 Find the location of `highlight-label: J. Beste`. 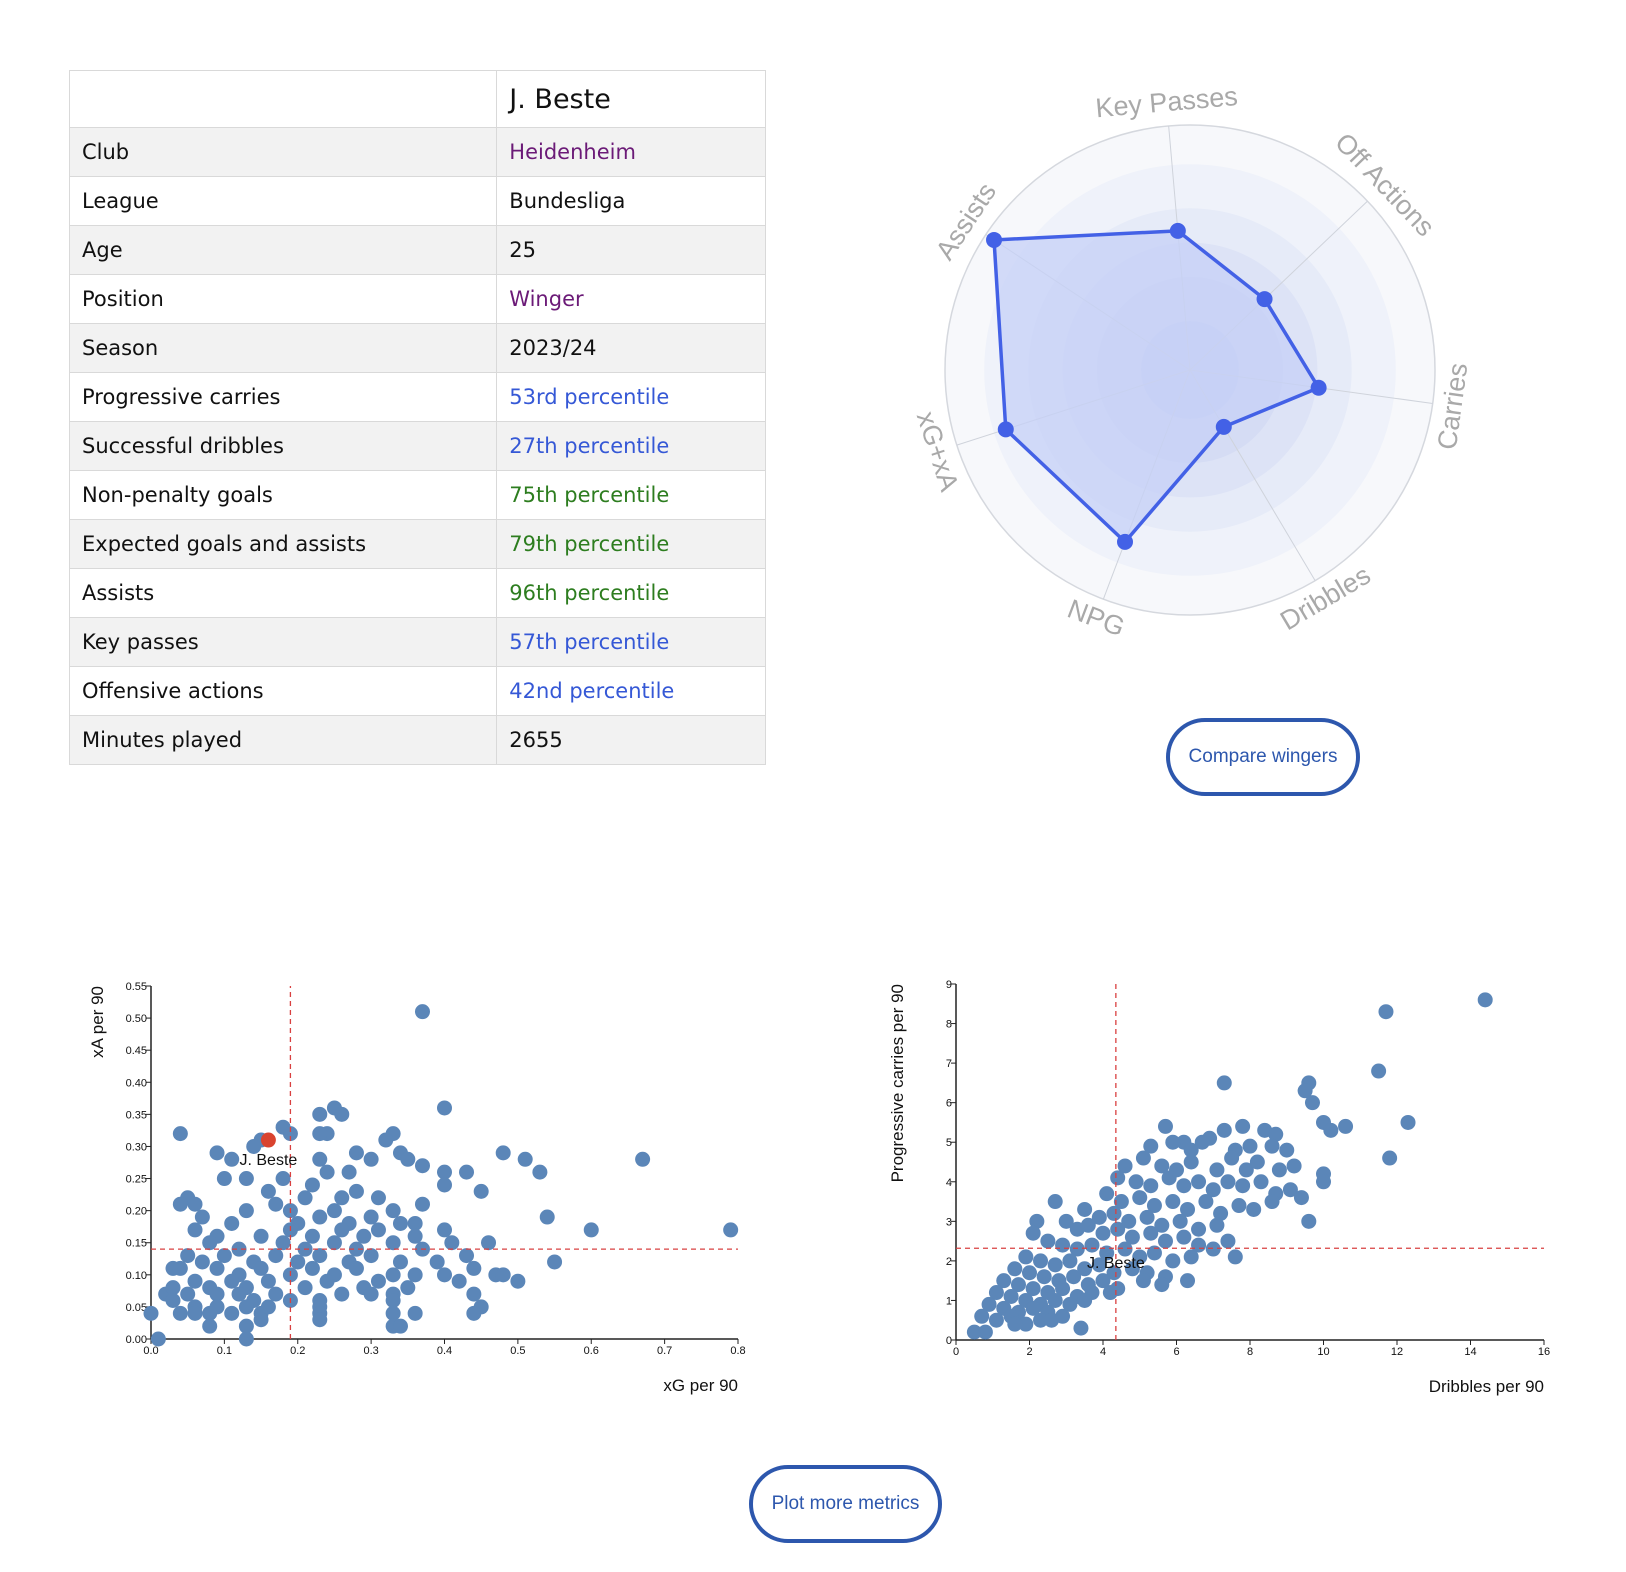

highlight-label: J. Beste is located at coordinates (1116, 1263).